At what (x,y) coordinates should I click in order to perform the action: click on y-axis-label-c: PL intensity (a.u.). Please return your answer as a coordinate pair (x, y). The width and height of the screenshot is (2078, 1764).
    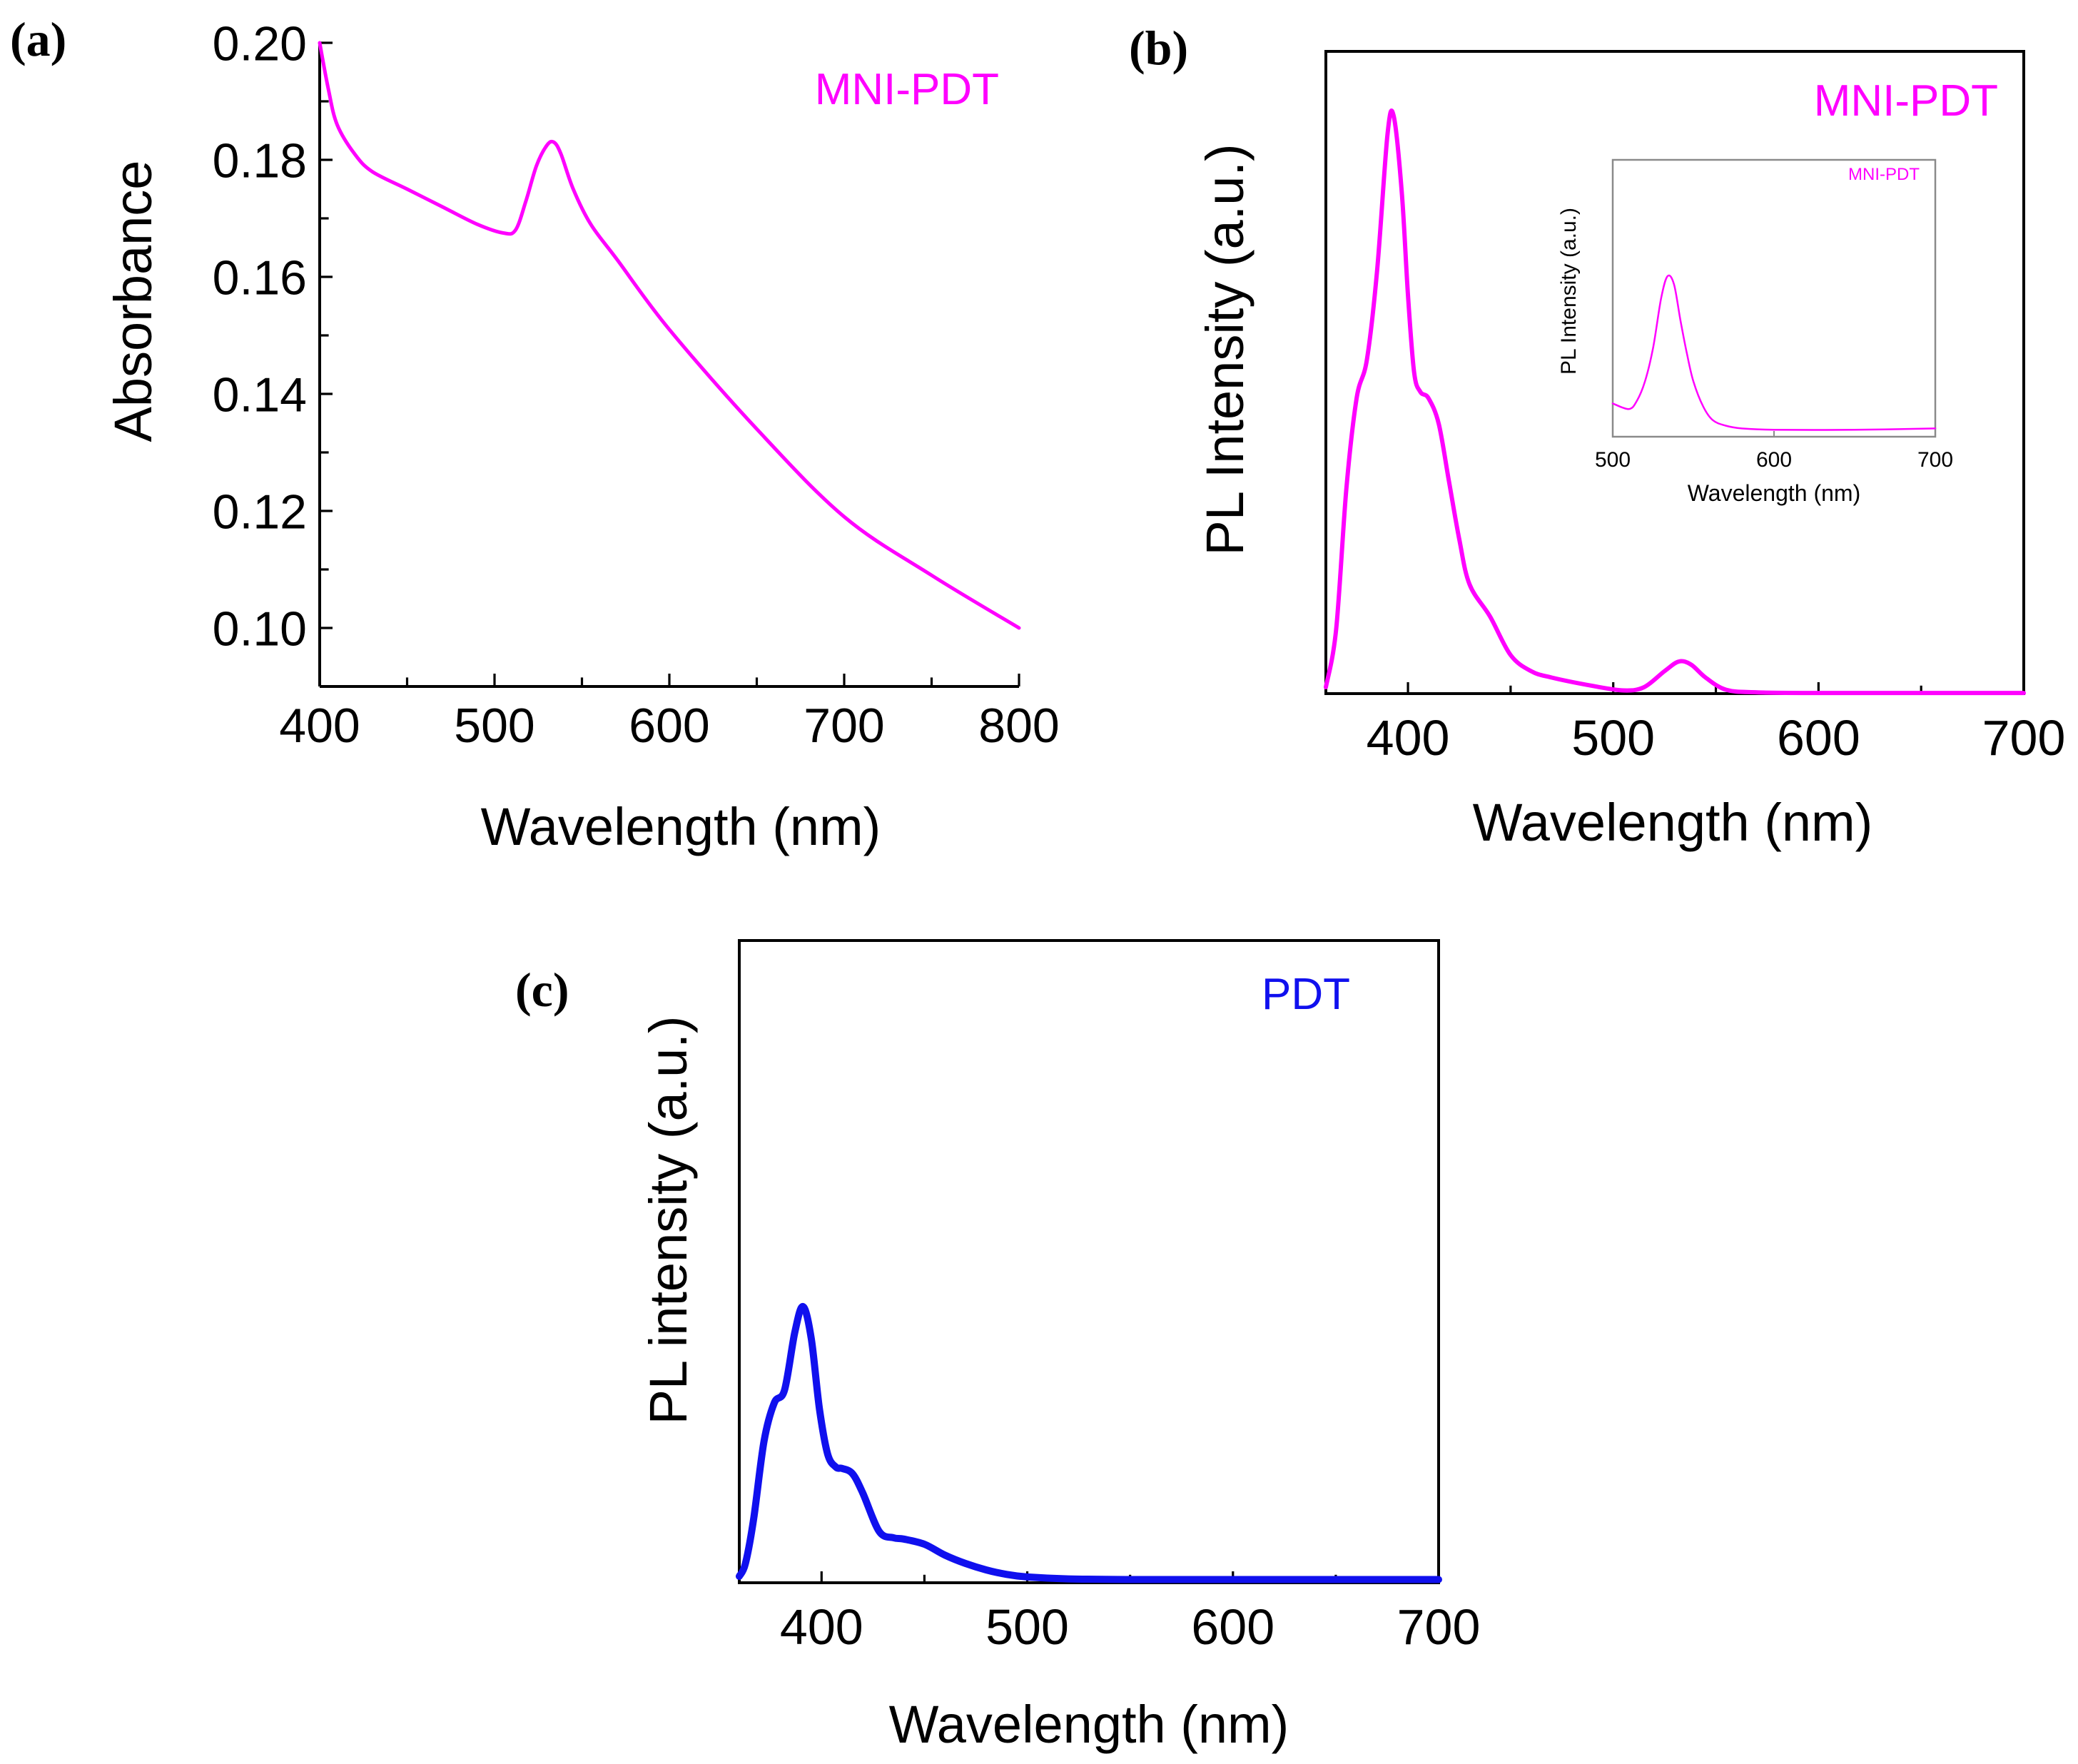
    Looking at the image, I should click on (668, 1219).